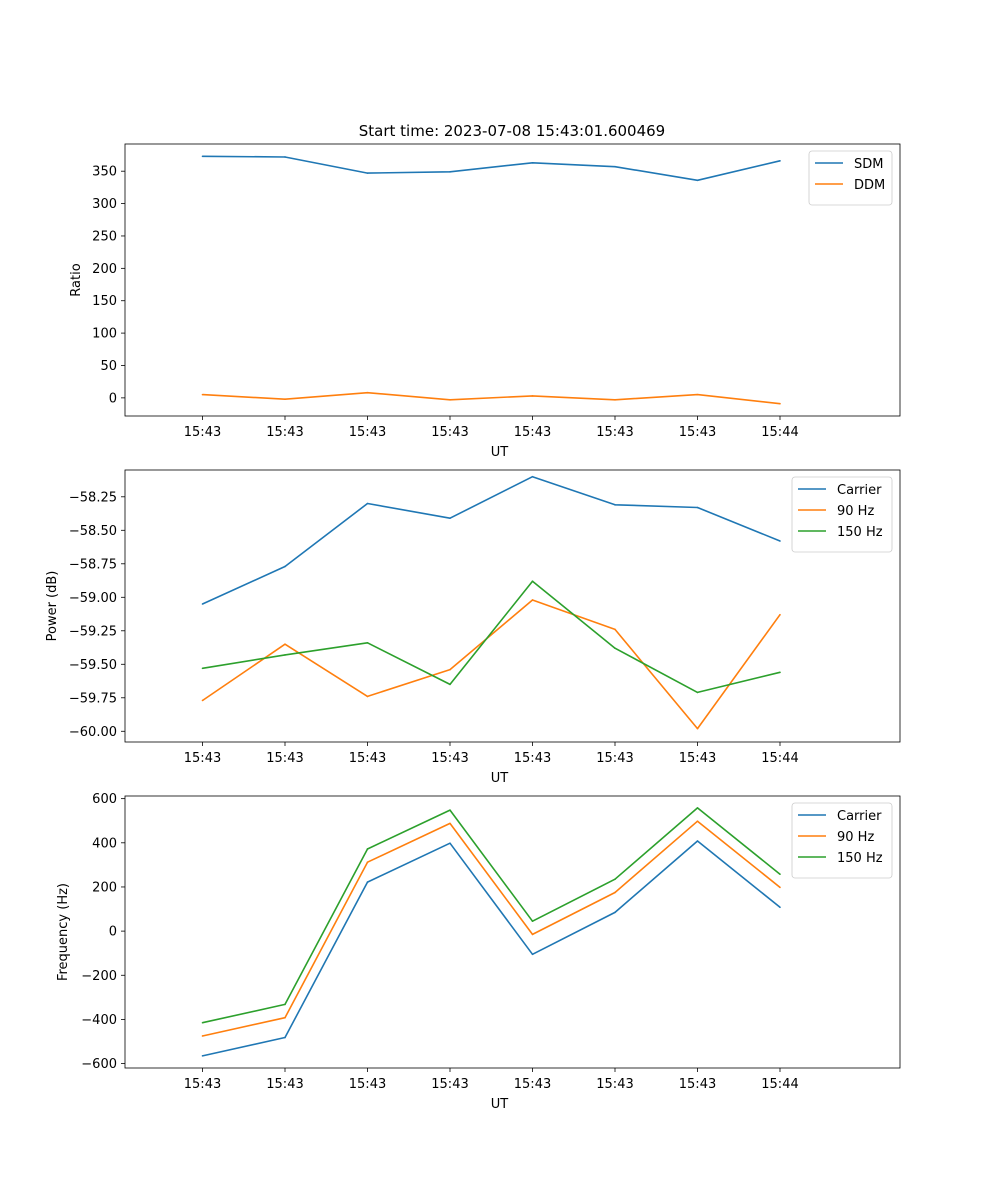 The height and width of the screenshot is (1200, 1000). I want to click on y-tick-label: −200, so click(99, 976).